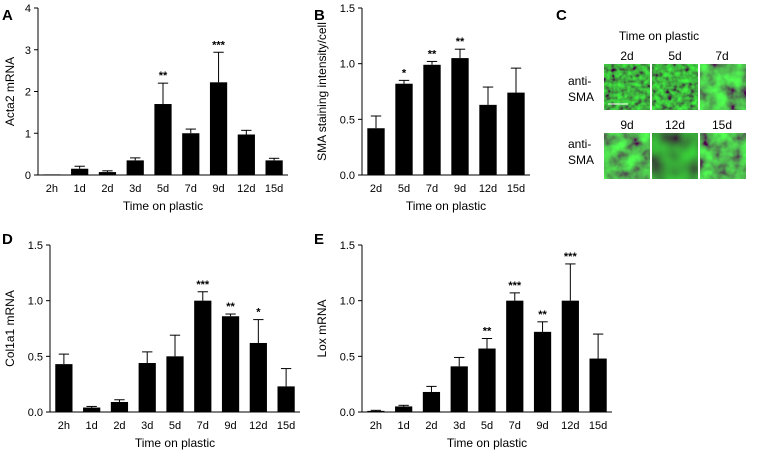 The image size is (762, 459). Describe the element at coordinates (581, 97) in the screenshot. I see `row1-label-line2: SMA` at that location.